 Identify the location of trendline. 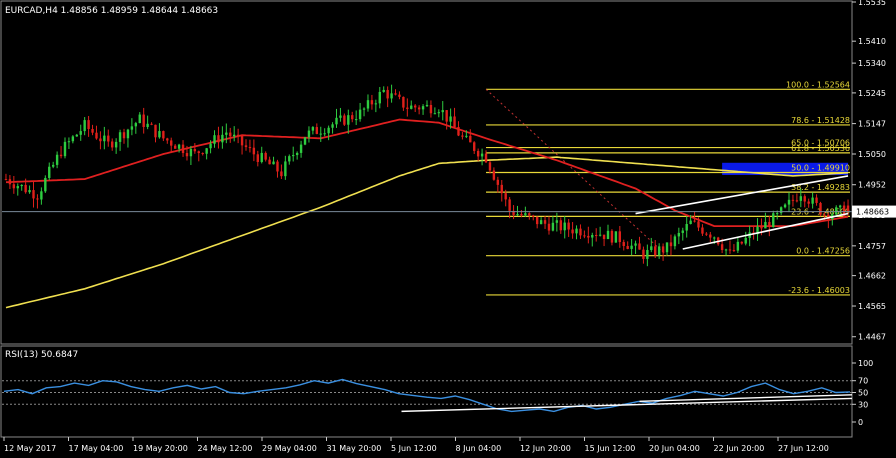
(742, 195).